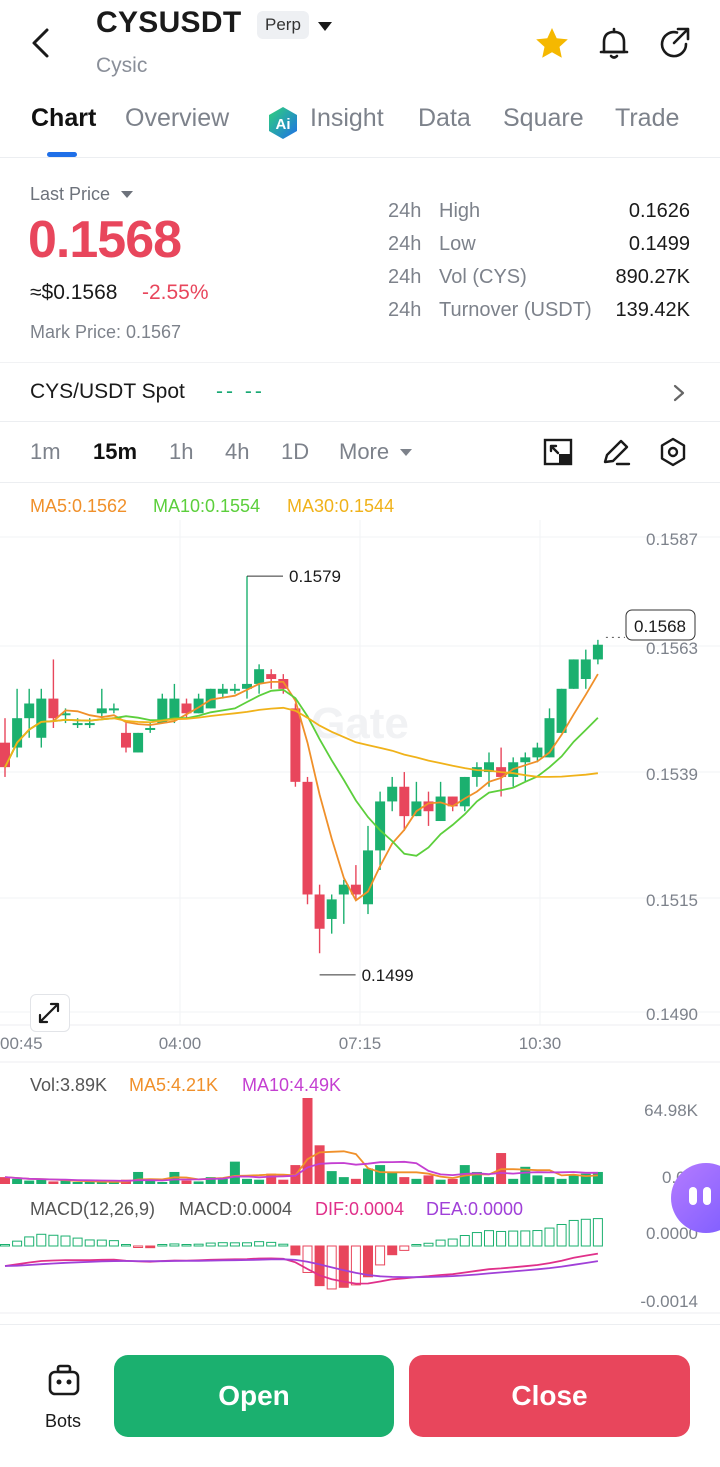 The image size is (720, 1467). I want to click on volume-tick-label: 64.98K, so click(671, 1110).